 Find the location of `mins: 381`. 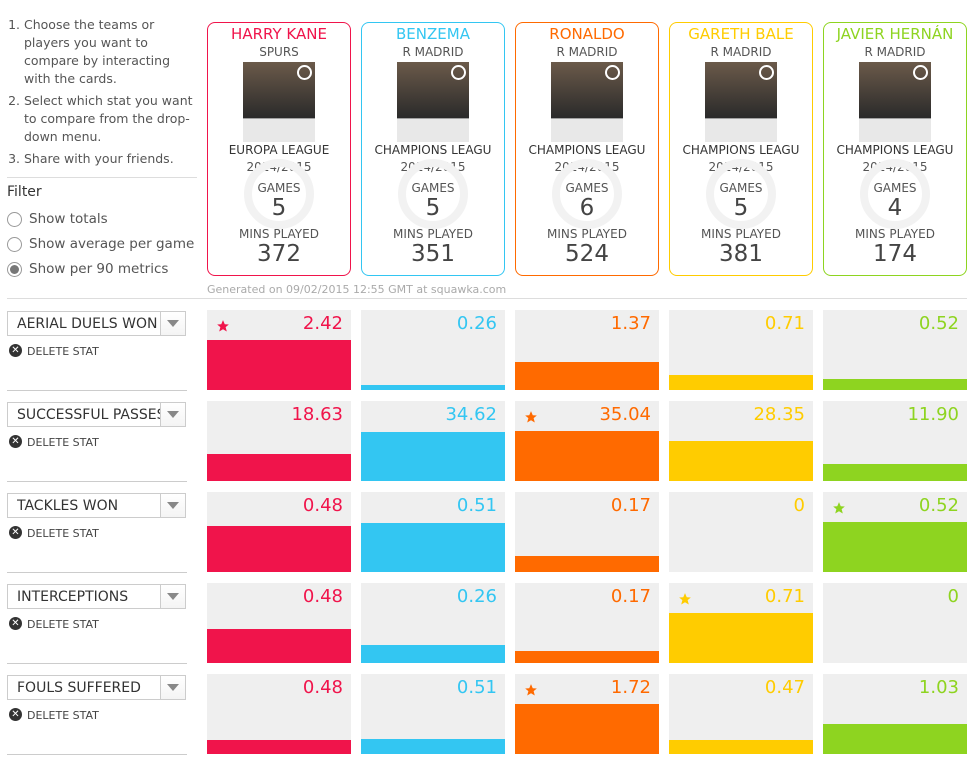

mins: 381 is located at coordinates (741, 254).